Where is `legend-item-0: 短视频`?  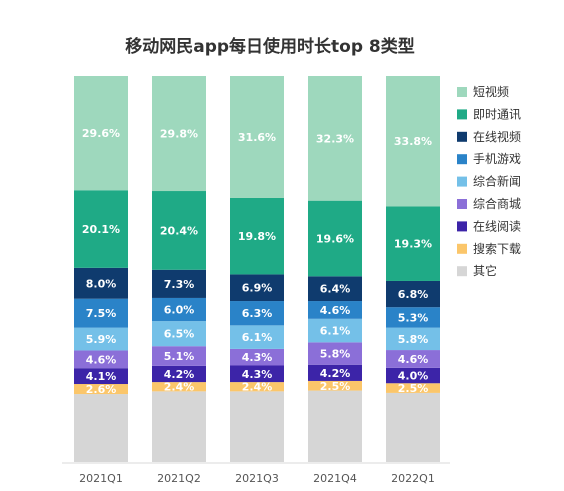 legend-item-0: 短视频 is located at coordinates (483, 91).